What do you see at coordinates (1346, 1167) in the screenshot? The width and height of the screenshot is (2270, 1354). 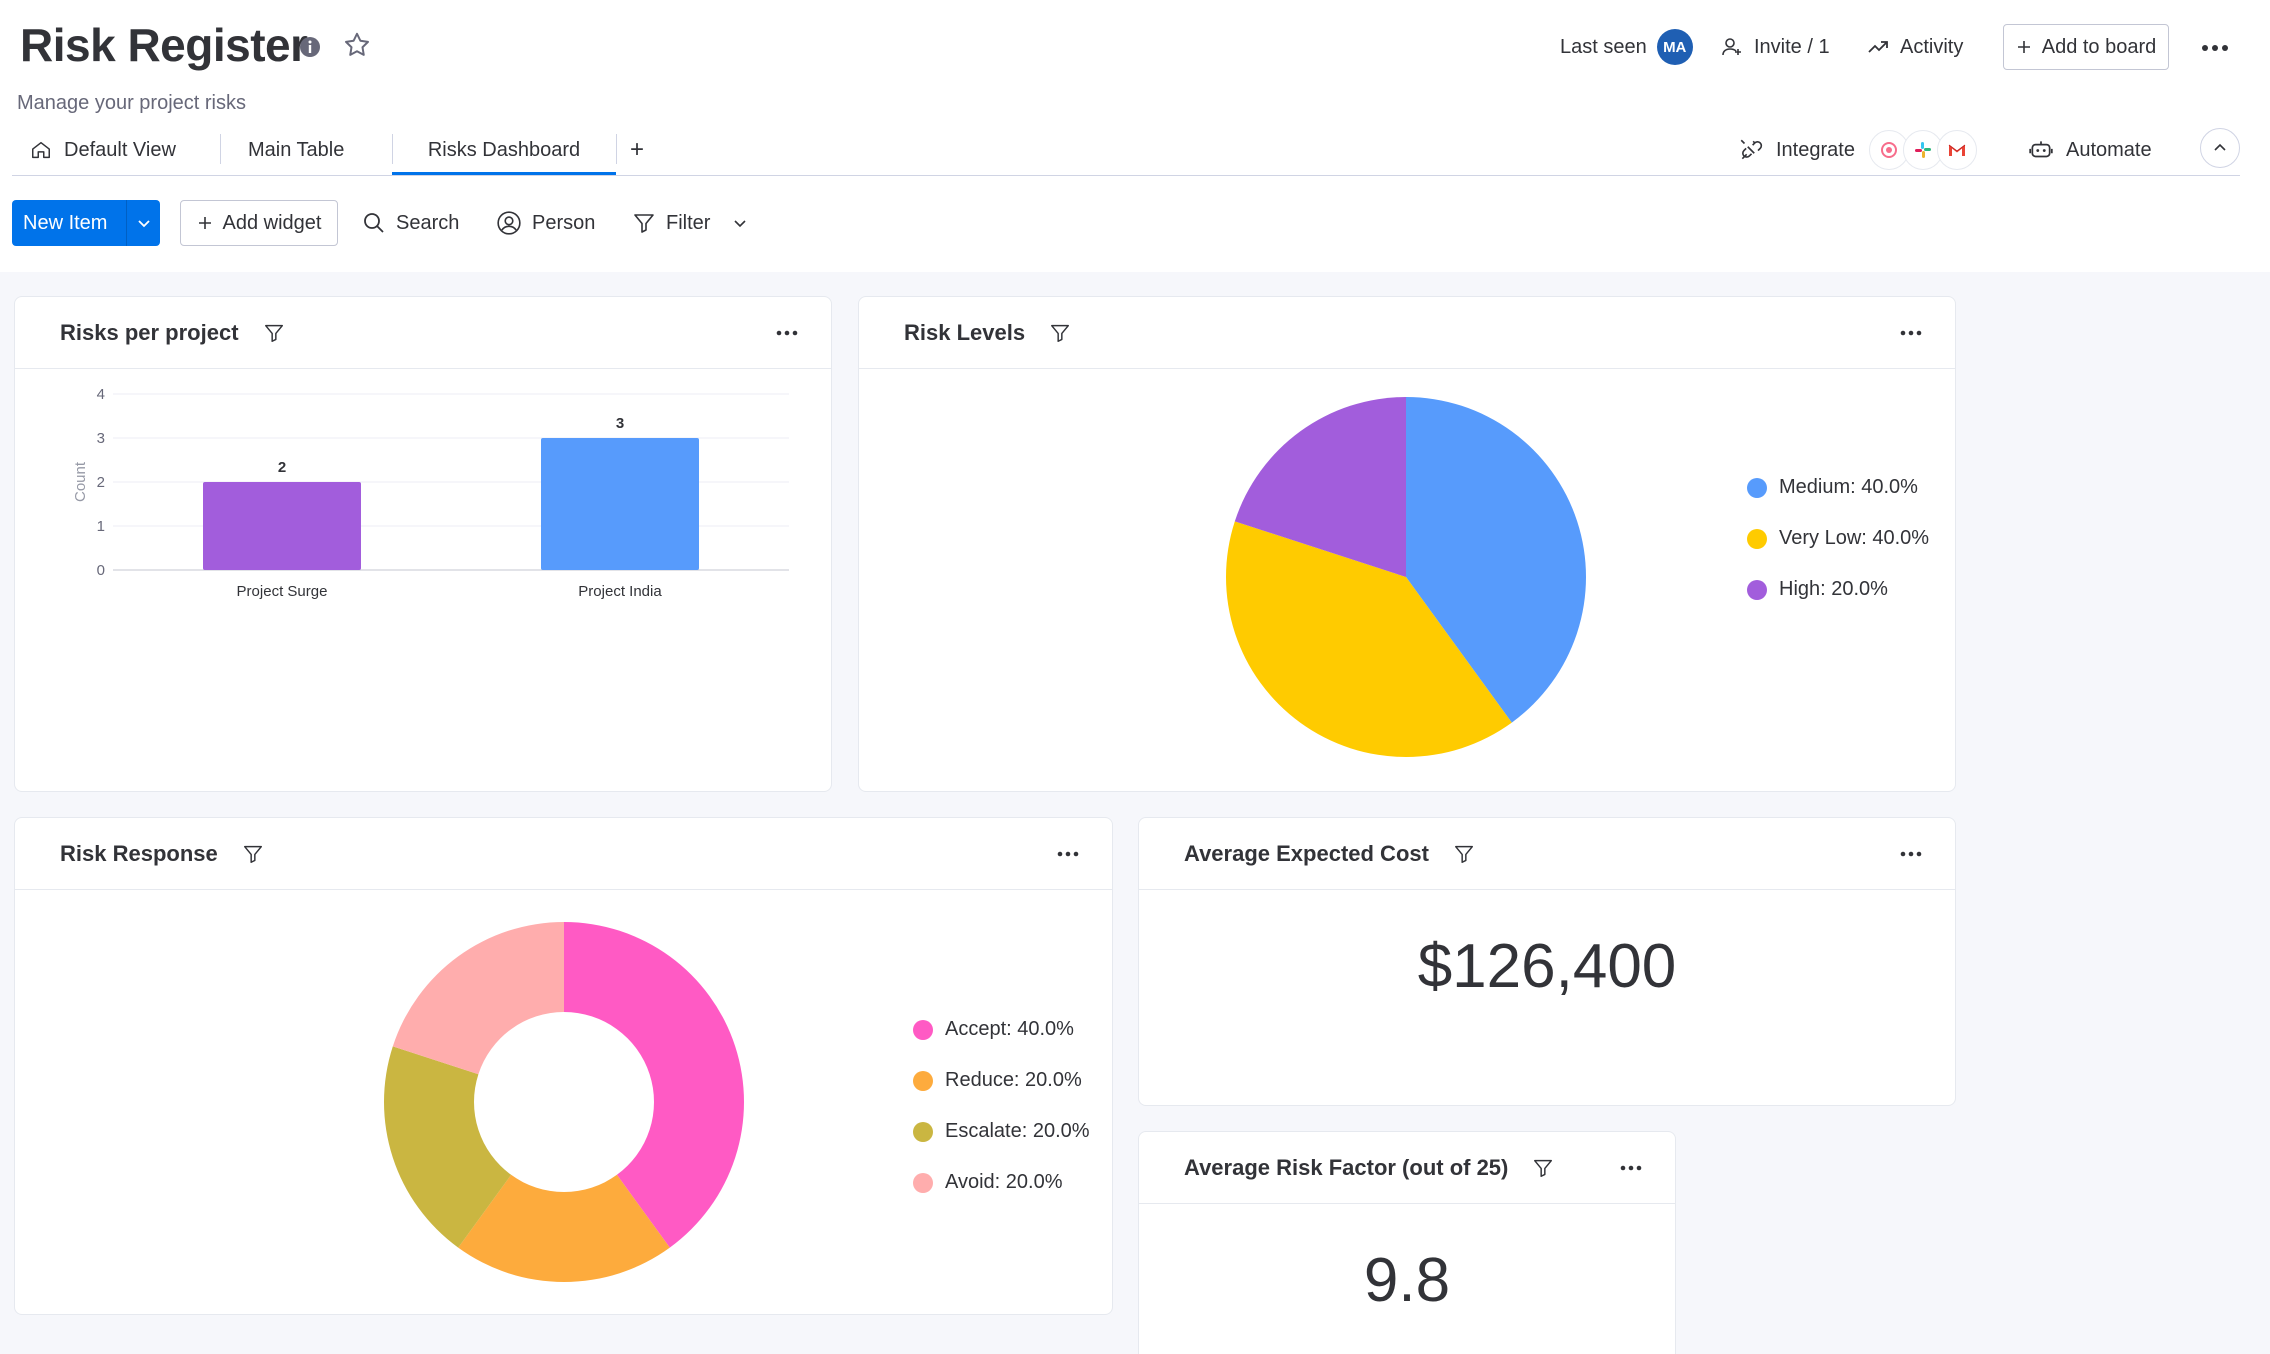 I see `widget-title: Average Risk Factor (out of 25)` at bounding box center [1346, 1167].